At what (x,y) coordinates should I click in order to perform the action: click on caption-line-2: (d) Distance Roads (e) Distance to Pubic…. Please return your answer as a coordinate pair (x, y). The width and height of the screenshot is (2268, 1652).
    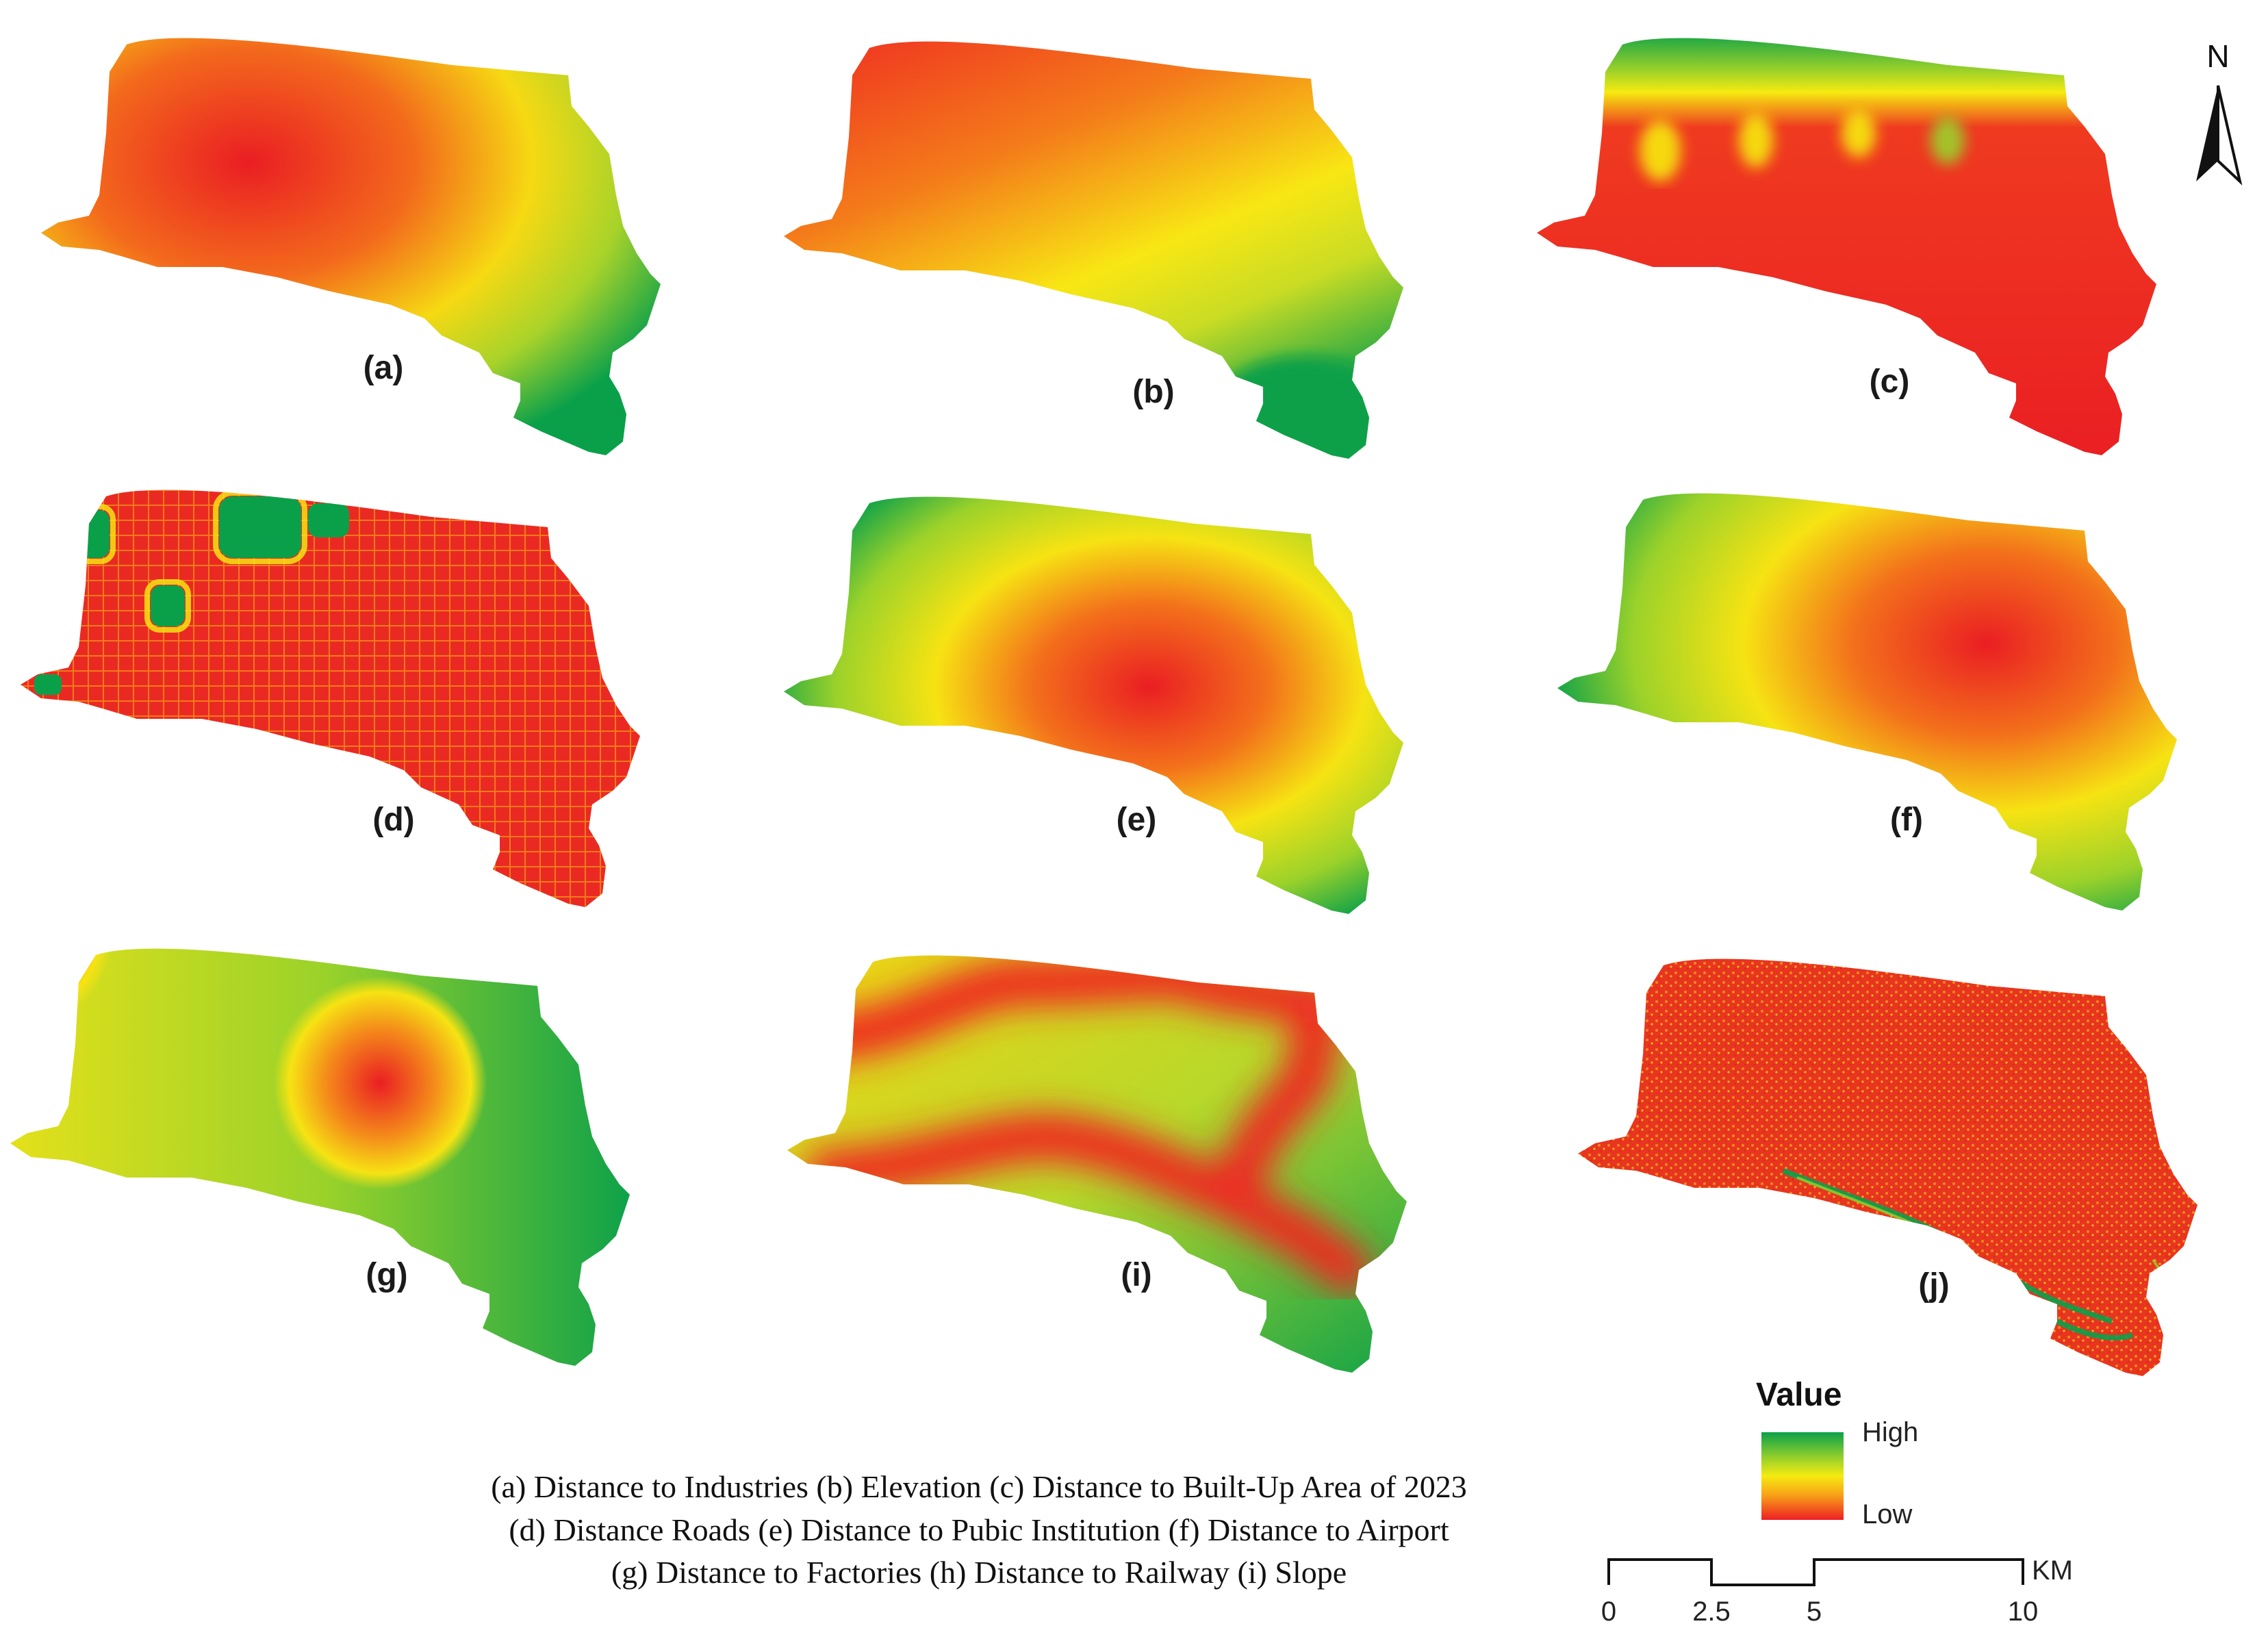
    Looking at the image, I should click on (979, 1530).